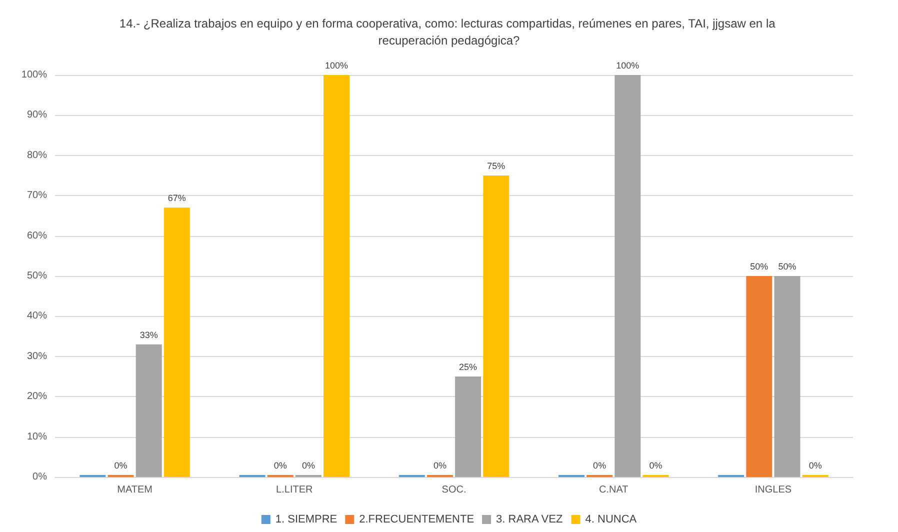 Image resolution: width=898 pixels, height=532 pixels. What do you see at coordinates (34, 75) in the screenshot?
I see `y-tick-label: 100%` at bounding box center [34, 75].